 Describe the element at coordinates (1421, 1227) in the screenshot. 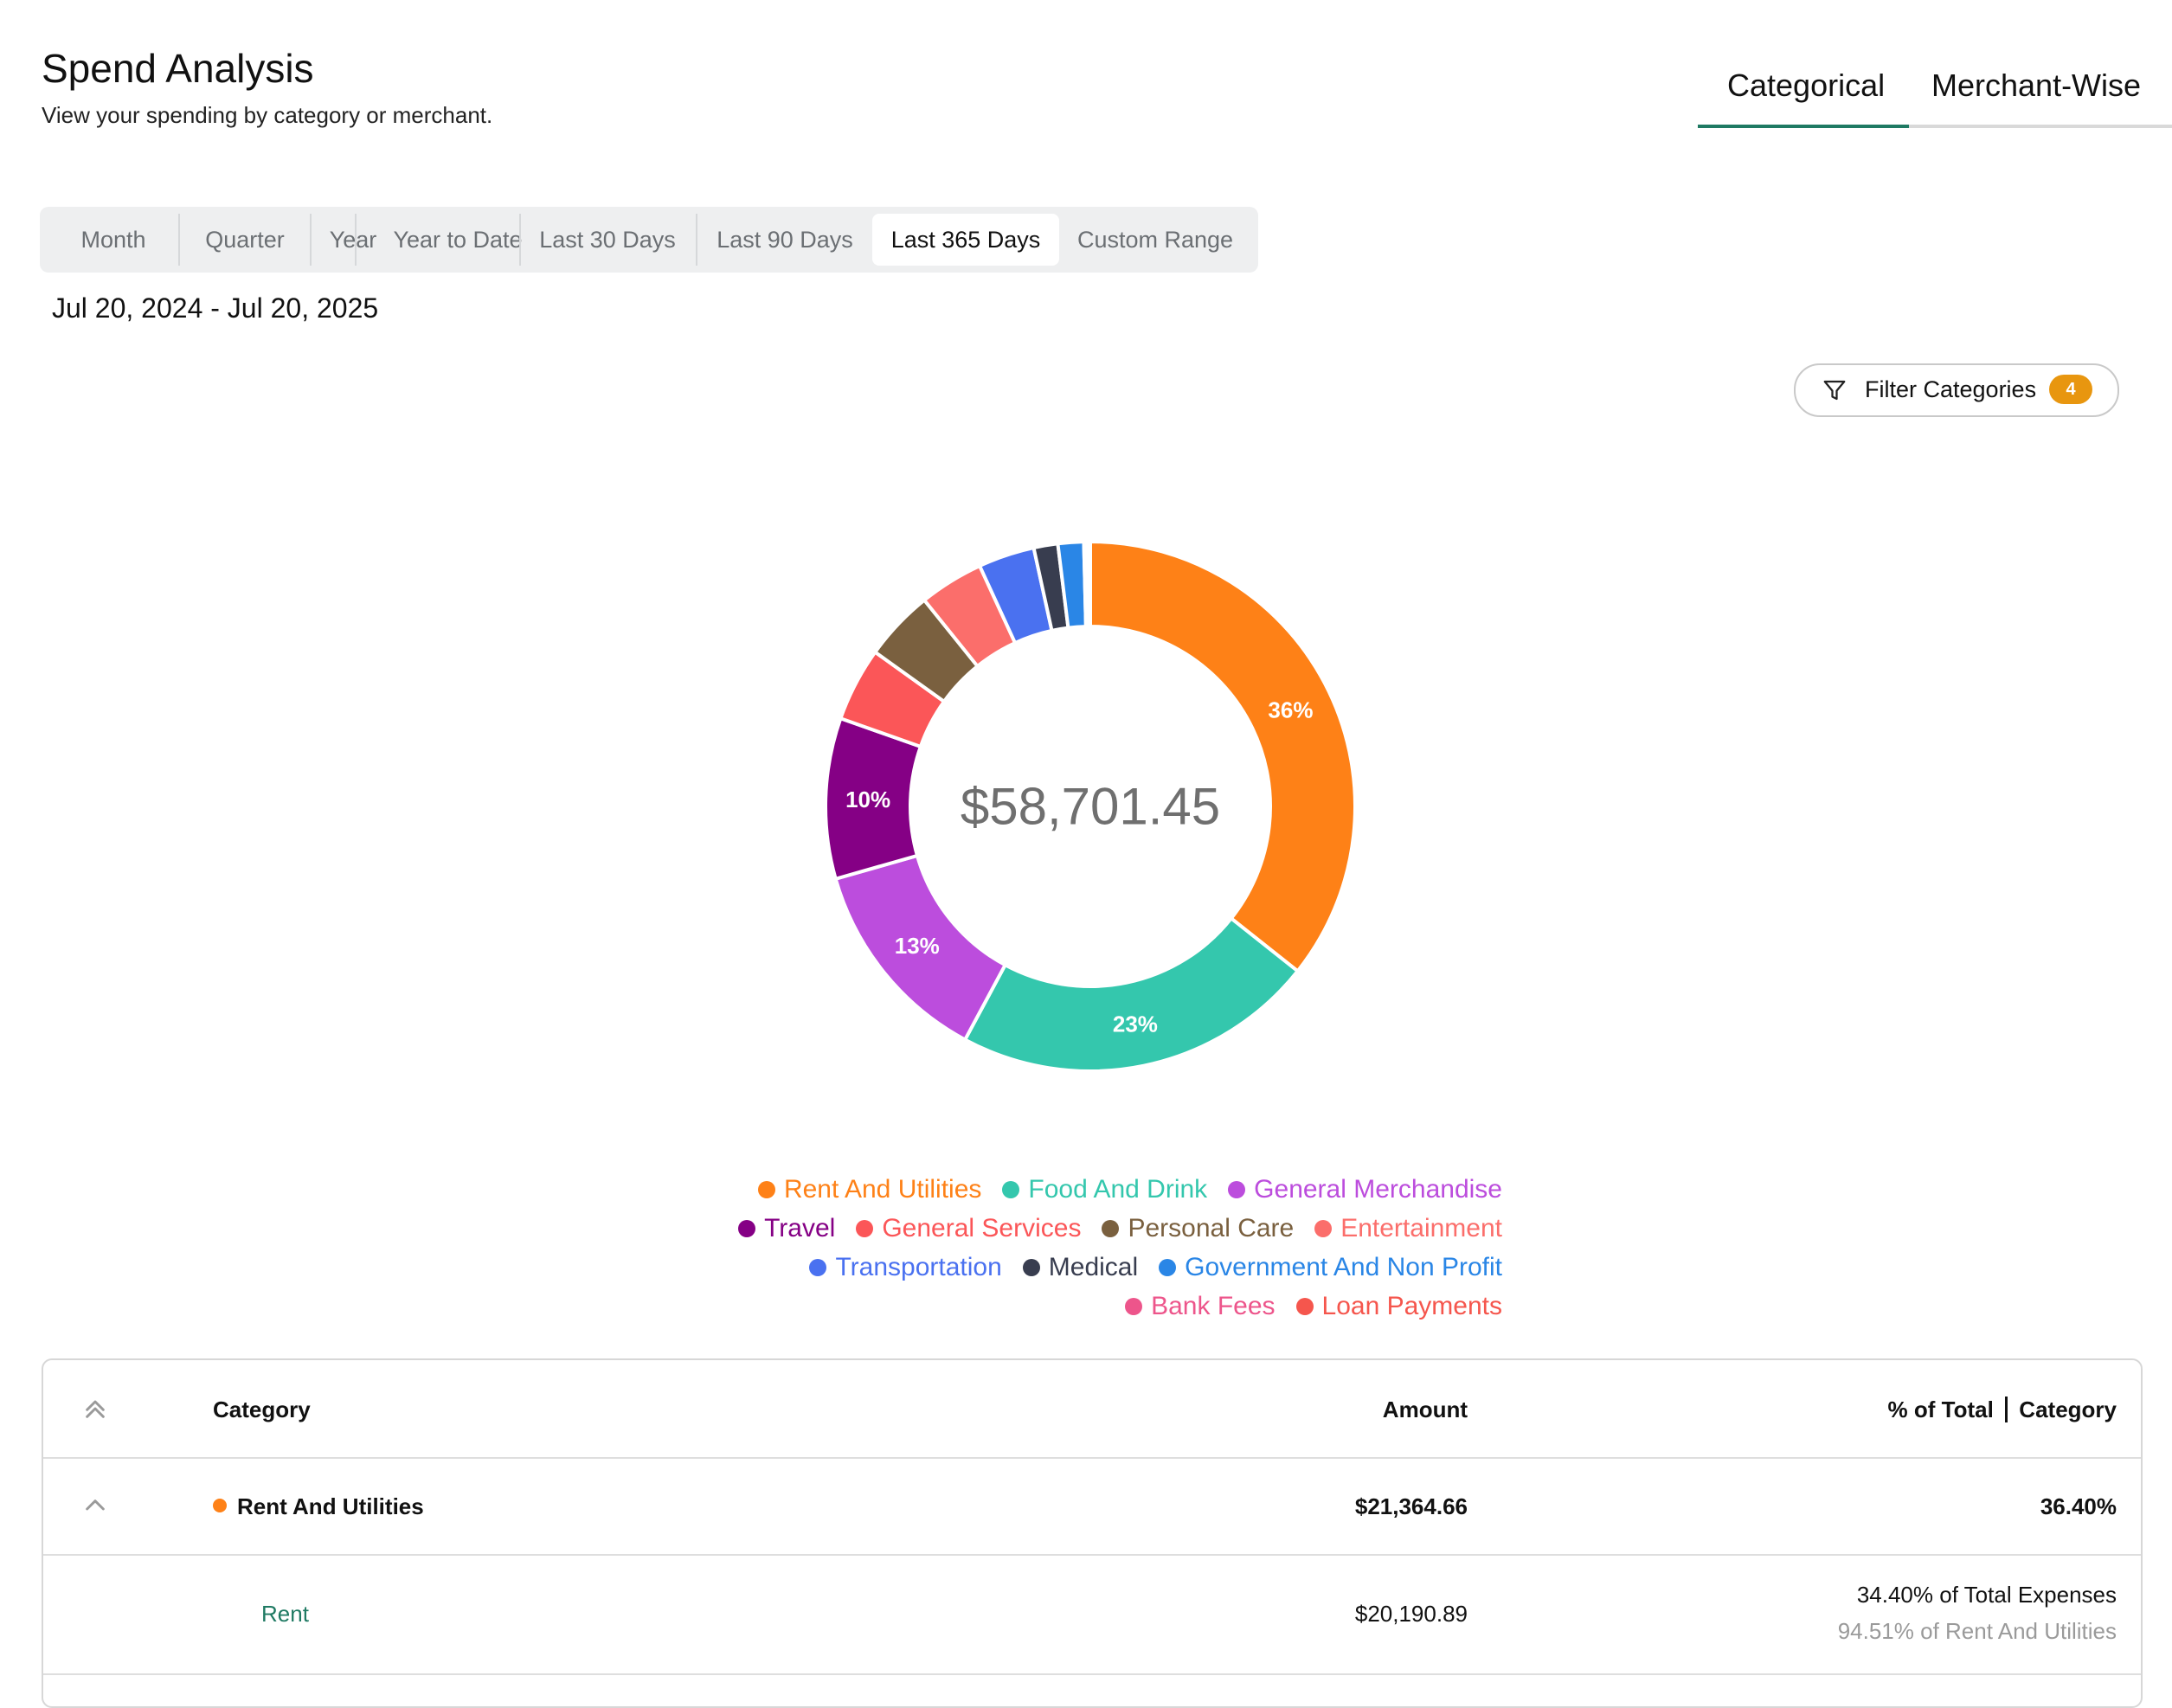

I see `legend-label: Entertainment` at that location.